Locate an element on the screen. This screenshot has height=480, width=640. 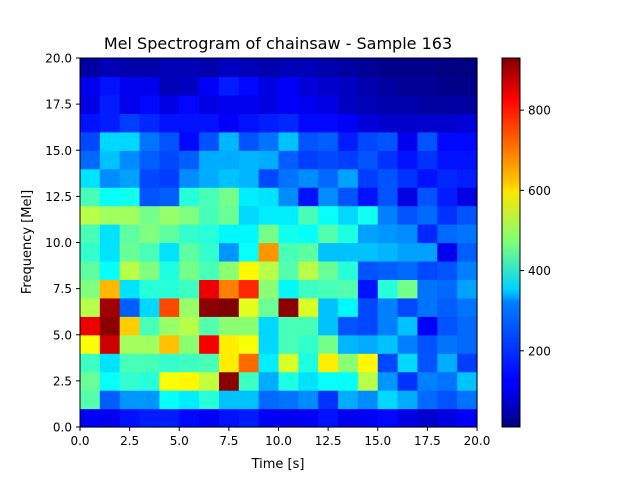
colorbar-tick-label: 800 is located at coordinates (539, 111).